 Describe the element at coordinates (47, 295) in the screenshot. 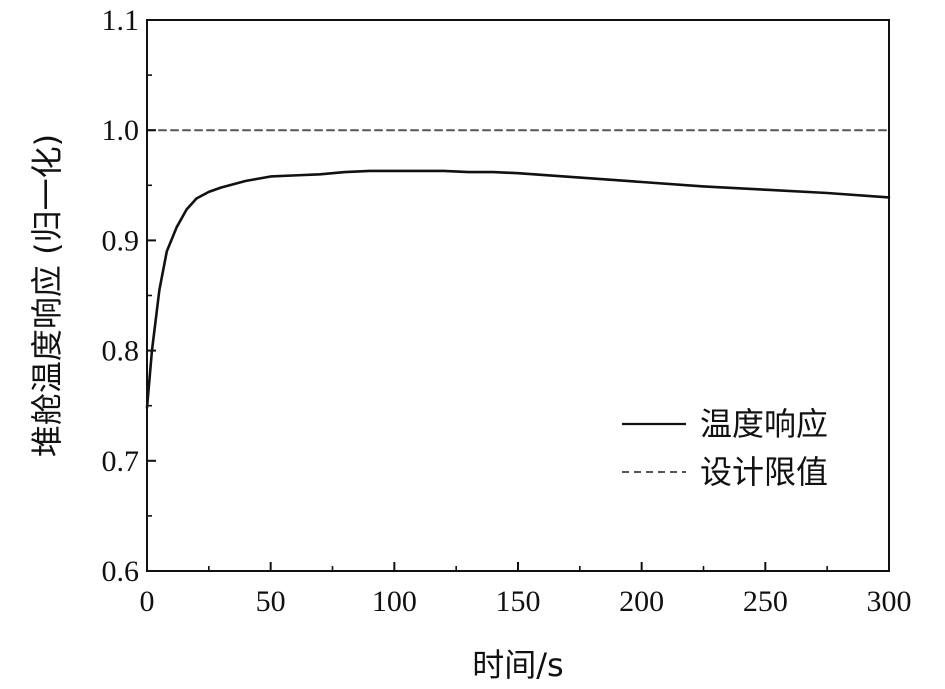

I see `y-axis-title: 堆舱温度响应 (归一化)` at that location.